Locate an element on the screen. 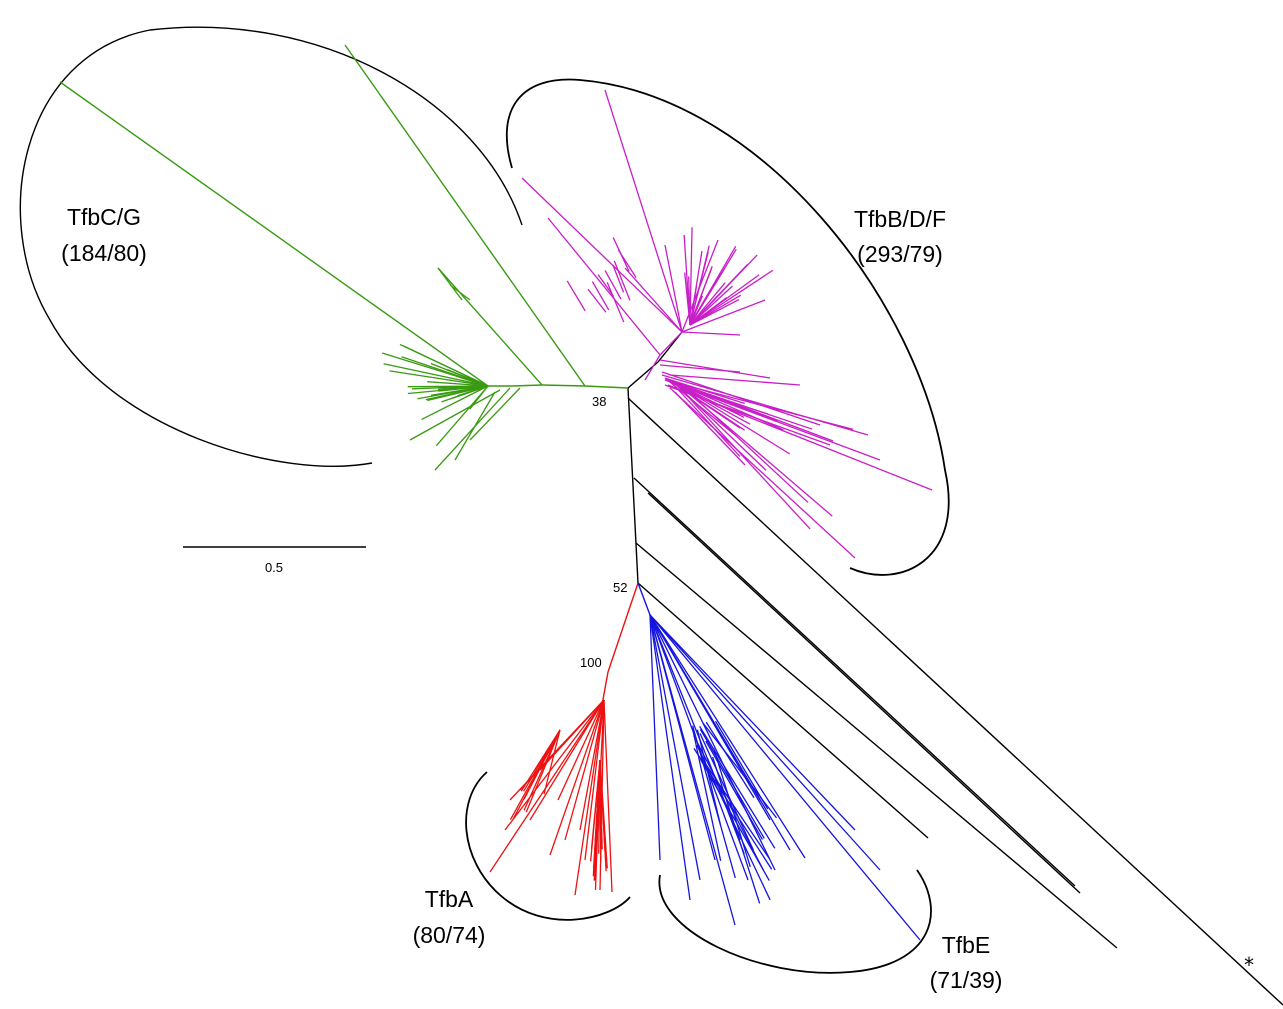 Image resolution: width=1283 pixels, height=1009 pixels. tfbbdf-stem is located at coordinates (655, 360).